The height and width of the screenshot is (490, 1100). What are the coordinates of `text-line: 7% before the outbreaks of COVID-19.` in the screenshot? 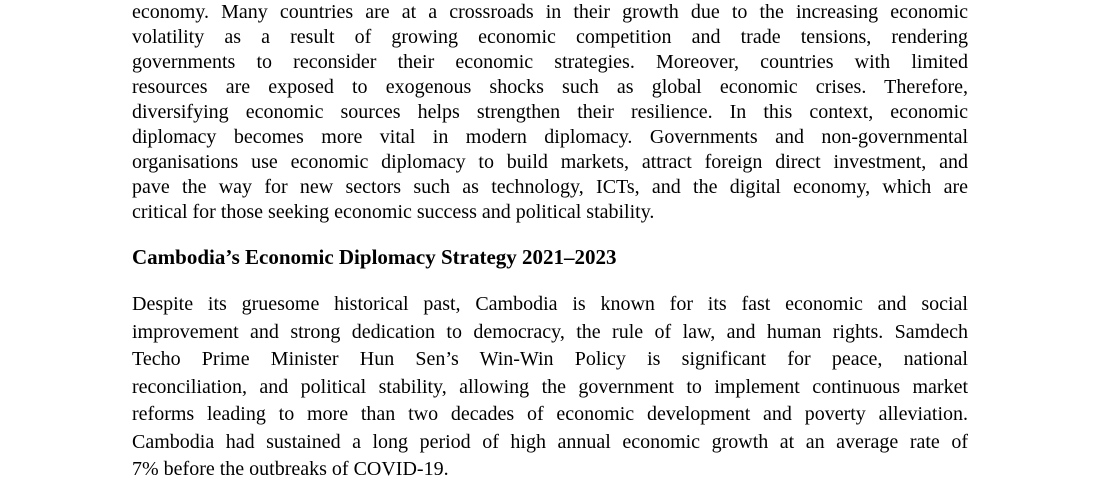 It's located at (290, 469).